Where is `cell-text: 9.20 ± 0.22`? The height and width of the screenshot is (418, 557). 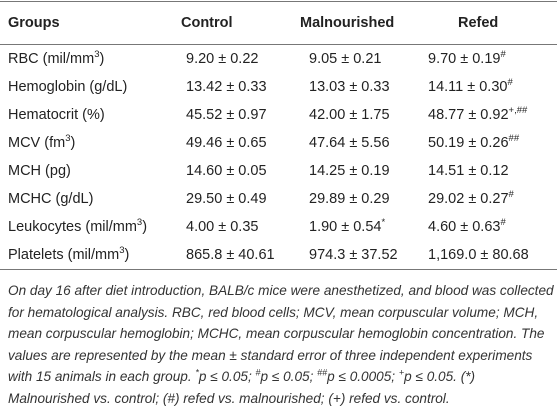
cell-text: 9.20 ± 0.22 is located at coordinates (222, 59).